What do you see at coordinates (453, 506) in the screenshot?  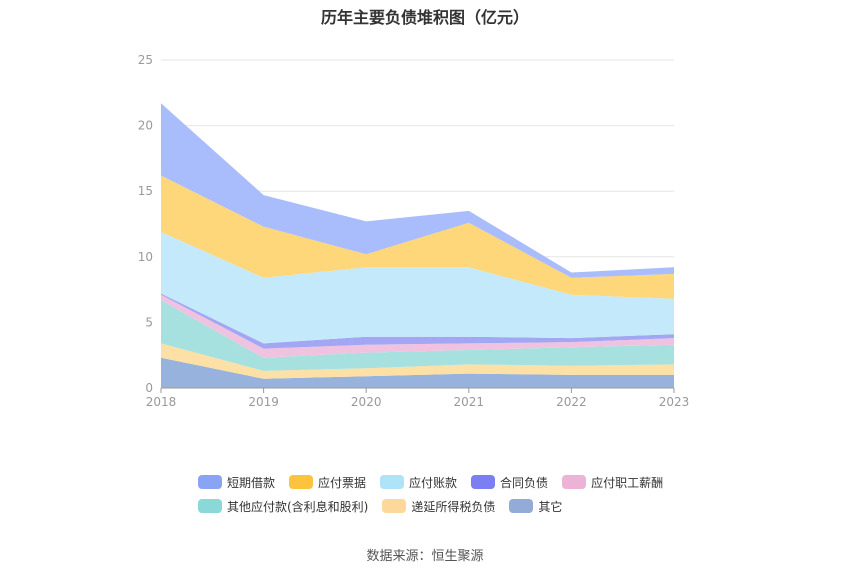 I see `legend-label: 递延所得税负债` at bounding box center [453, 506].